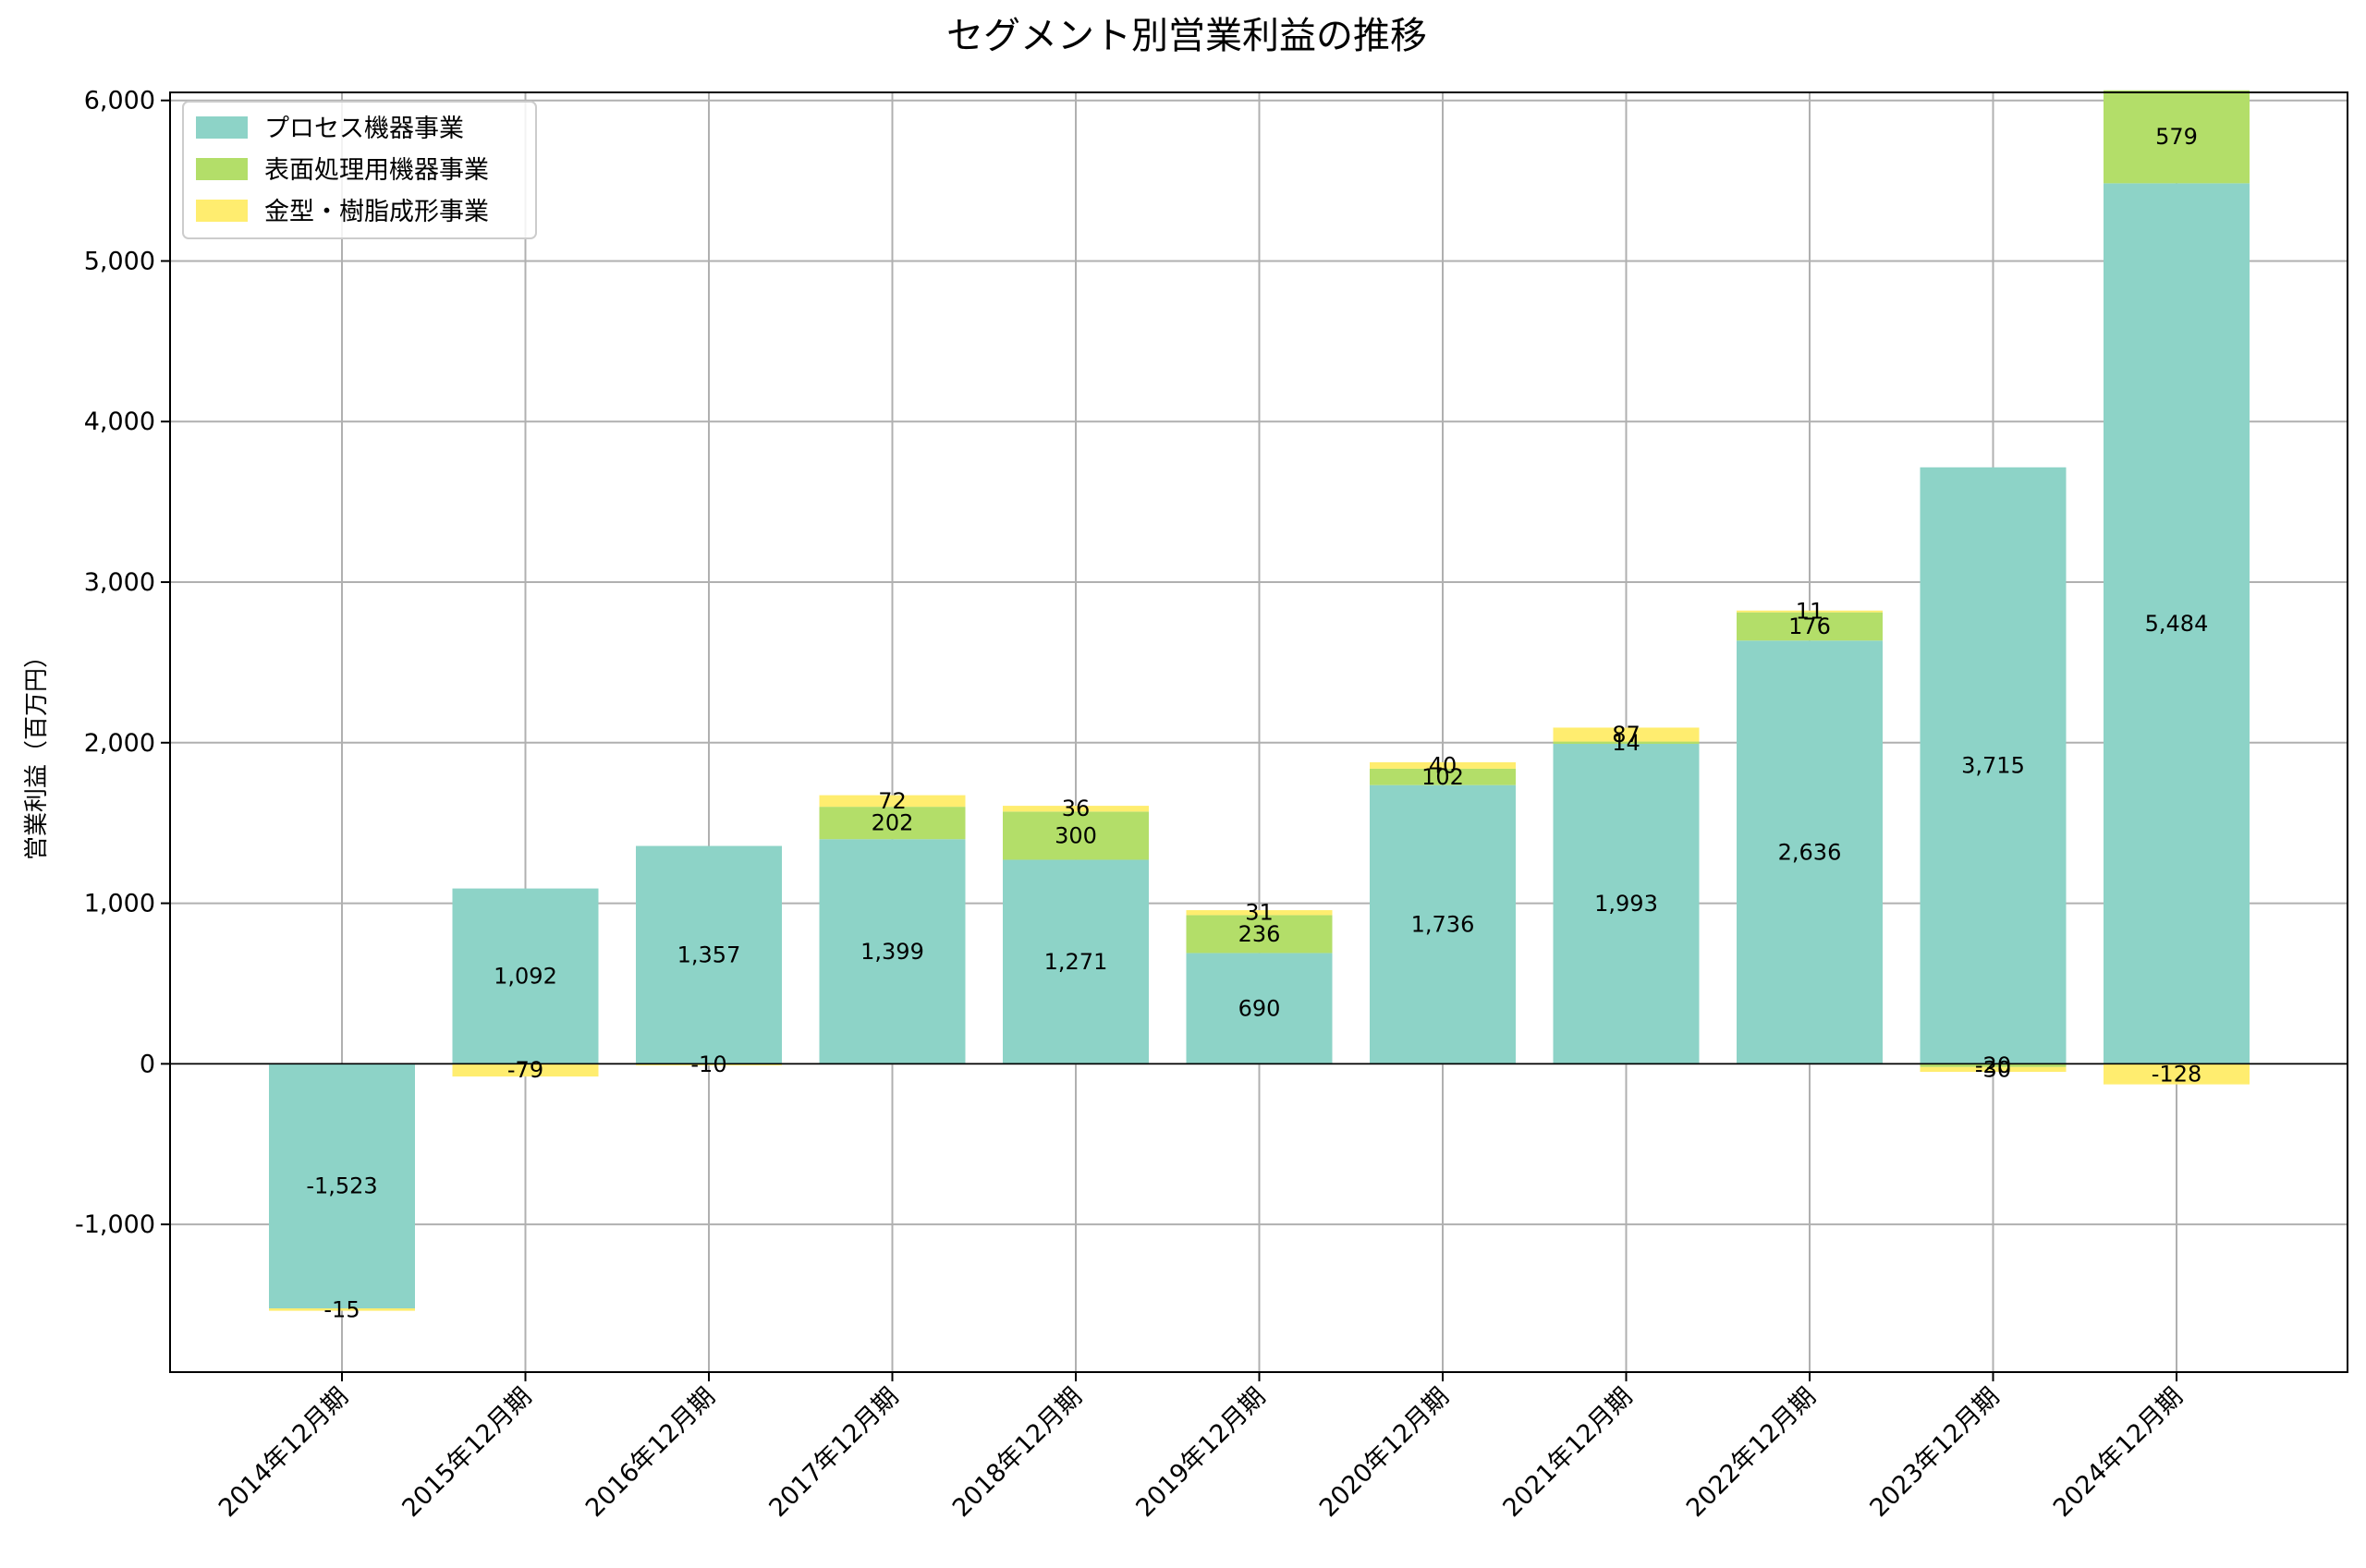 The height and width of the screenshot is (1568, 2366). Describe the element at coordinates (1187, 36) in the screenshot. I see `chart-title: セグメント別営業利益の推移` at that location.